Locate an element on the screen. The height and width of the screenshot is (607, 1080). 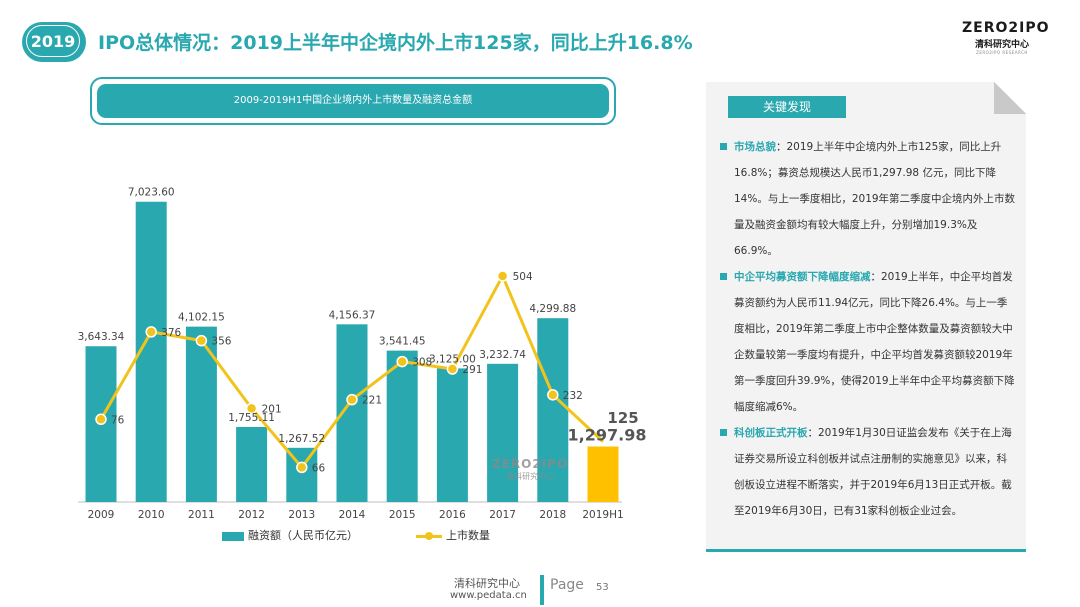
line-point-2018 is located at coordinates (553, 395).